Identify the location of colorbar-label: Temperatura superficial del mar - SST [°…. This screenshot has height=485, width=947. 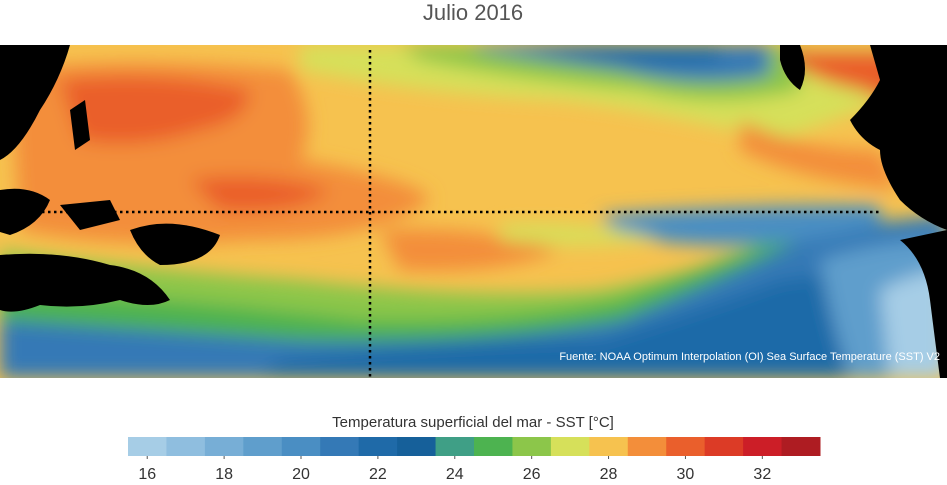
(473, 422).